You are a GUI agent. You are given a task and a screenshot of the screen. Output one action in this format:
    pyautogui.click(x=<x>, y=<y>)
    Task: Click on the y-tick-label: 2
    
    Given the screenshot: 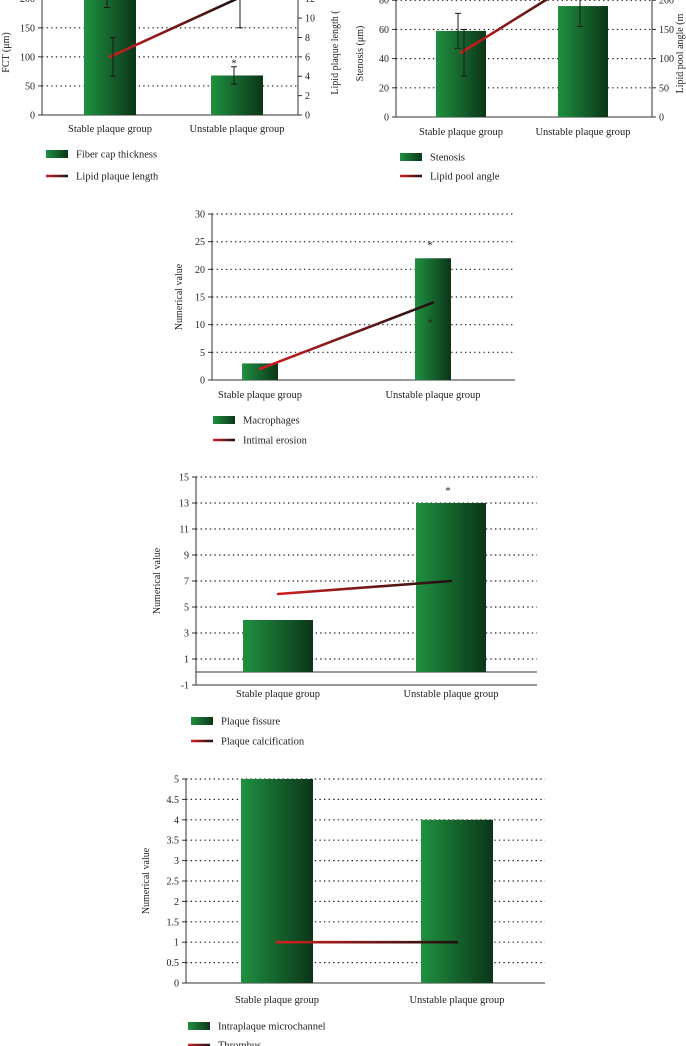 What is the action you would take?
    pyautogui.click(x=176, y=902)
    